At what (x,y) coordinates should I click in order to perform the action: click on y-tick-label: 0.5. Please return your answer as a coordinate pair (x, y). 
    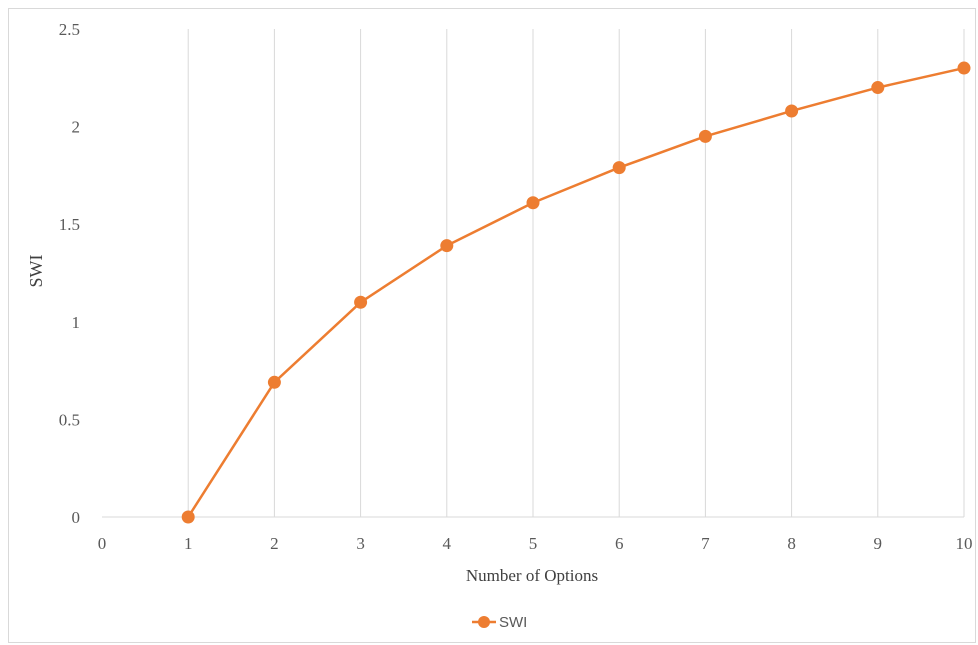
    Looking at the image, I should click on (69, 419).